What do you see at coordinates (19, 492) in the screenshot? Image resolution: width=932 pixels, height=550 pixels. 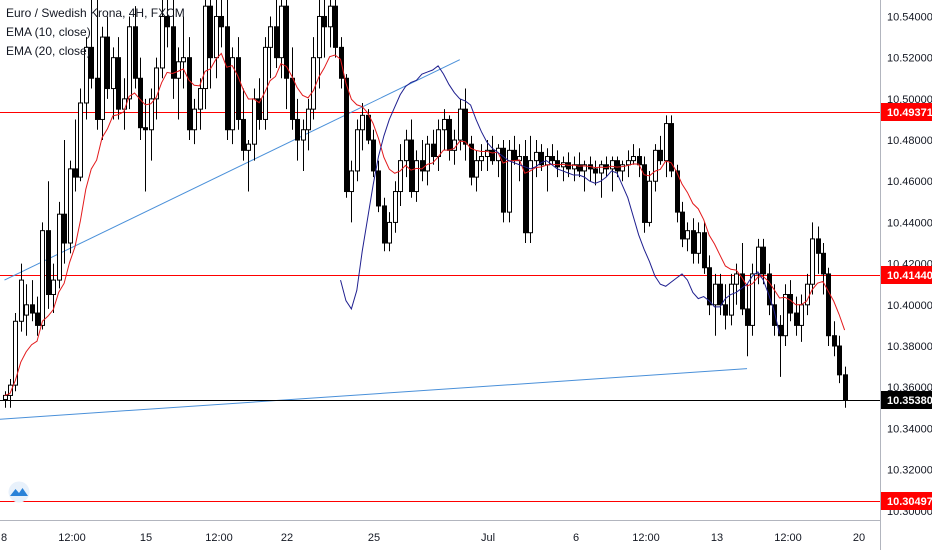 I see `tradingview-logo-icon` at bounding box center [19, 492].